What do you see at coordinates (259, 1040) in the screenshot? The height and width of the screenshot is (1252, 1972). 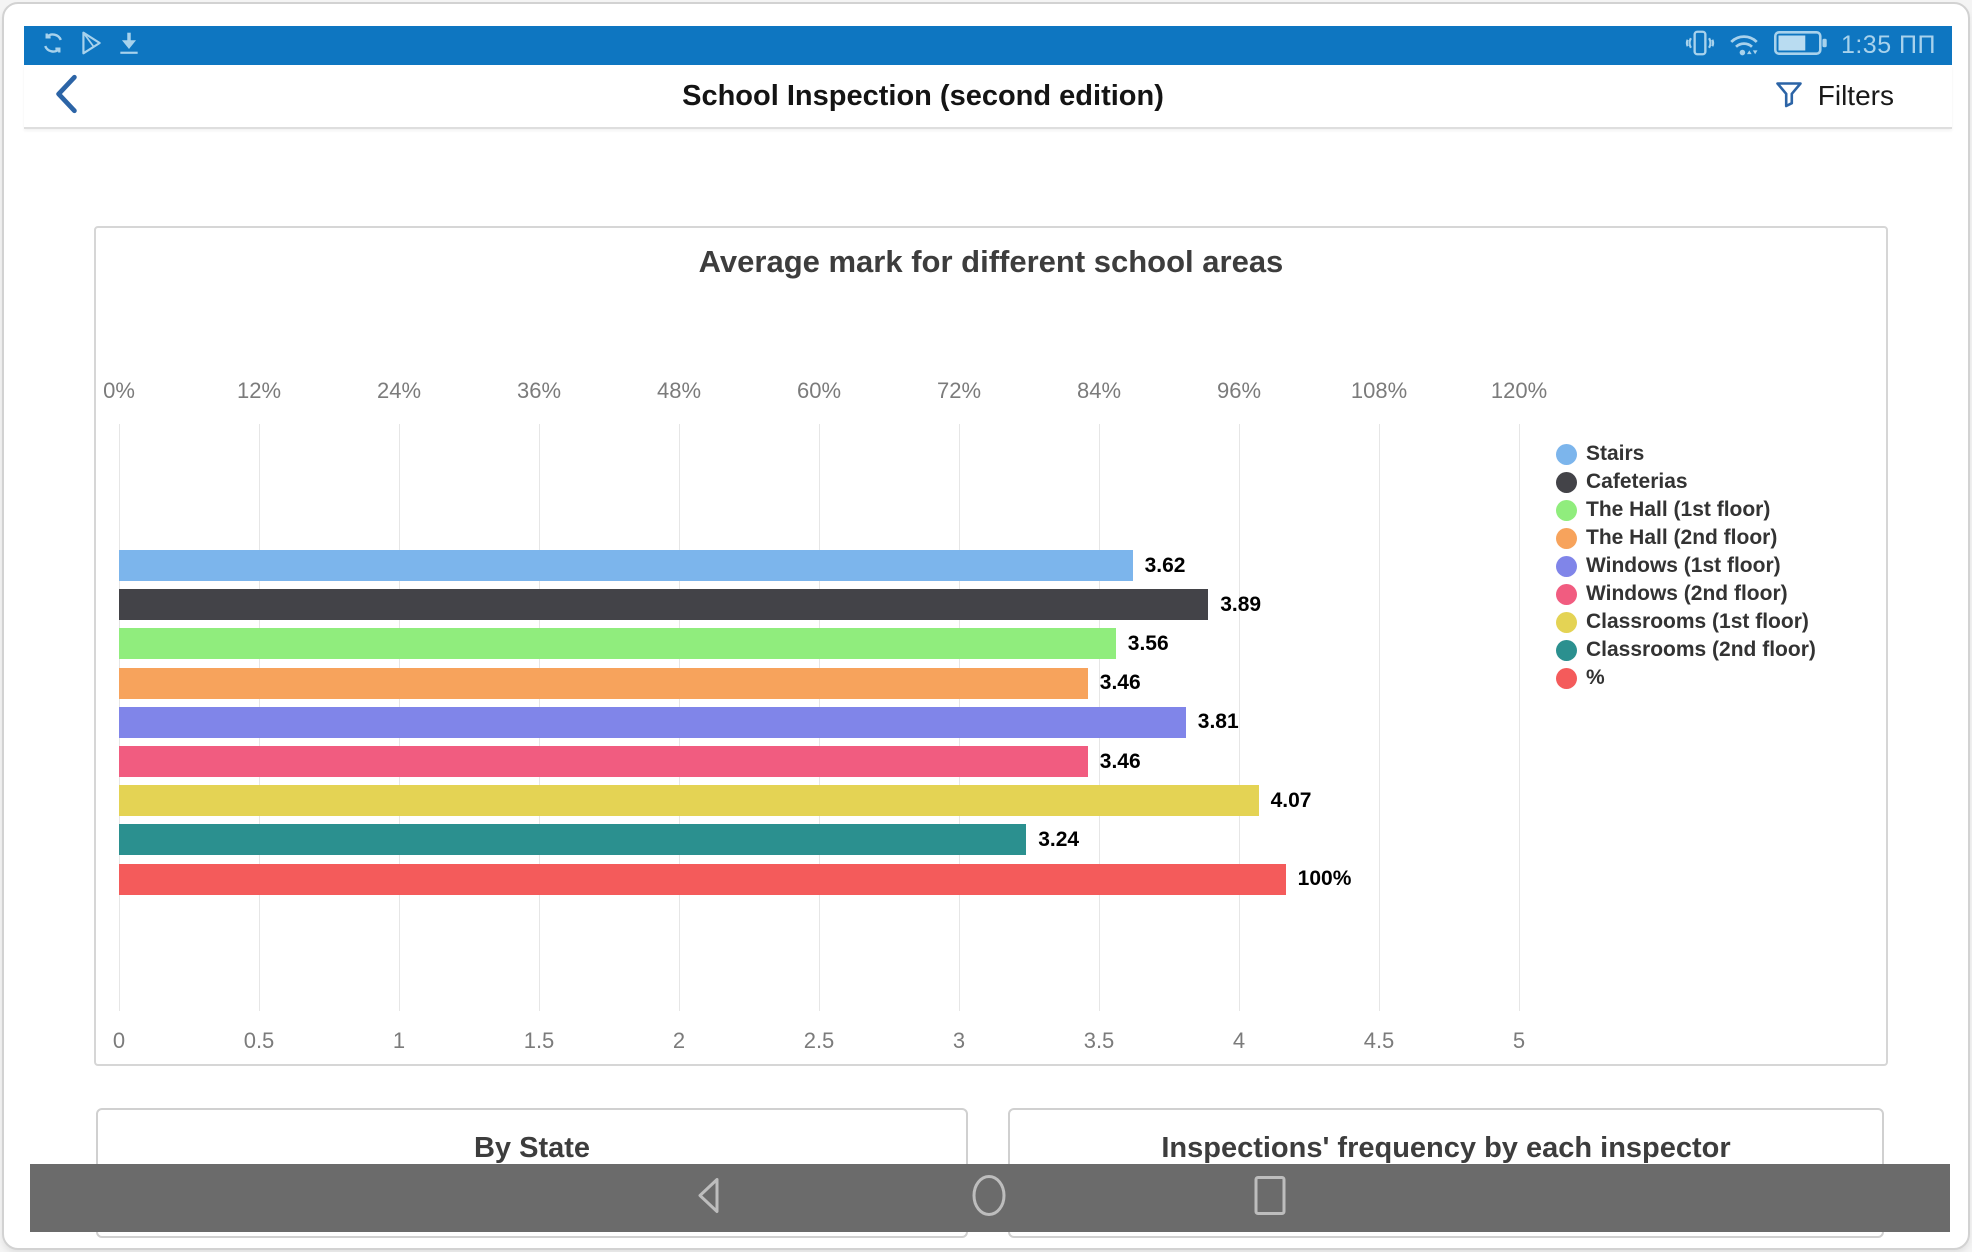 I see `bottom-axis-tick-label: 0.5` at bounding box center [259, 1040].